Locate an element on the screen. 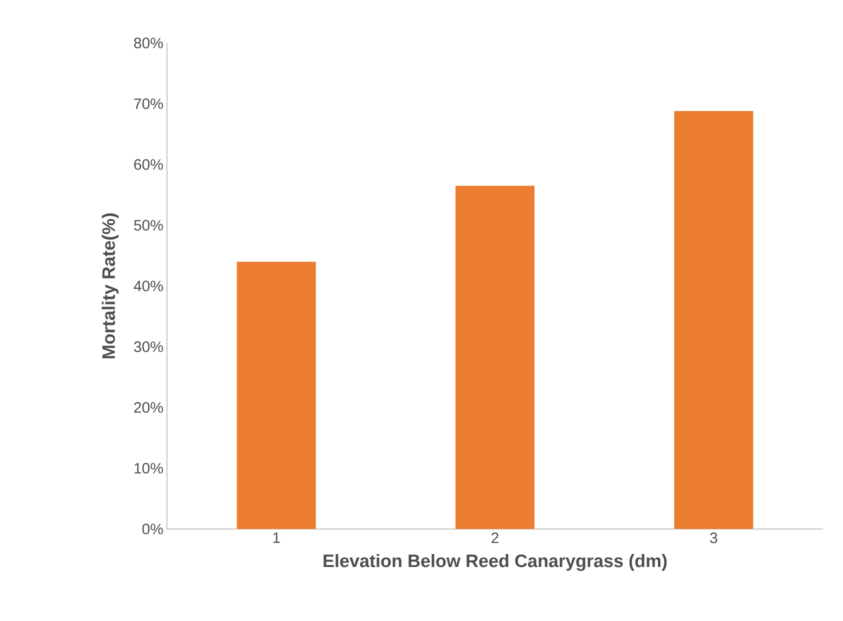  y-tick-label: 30% is located at coordinates (148, 346).